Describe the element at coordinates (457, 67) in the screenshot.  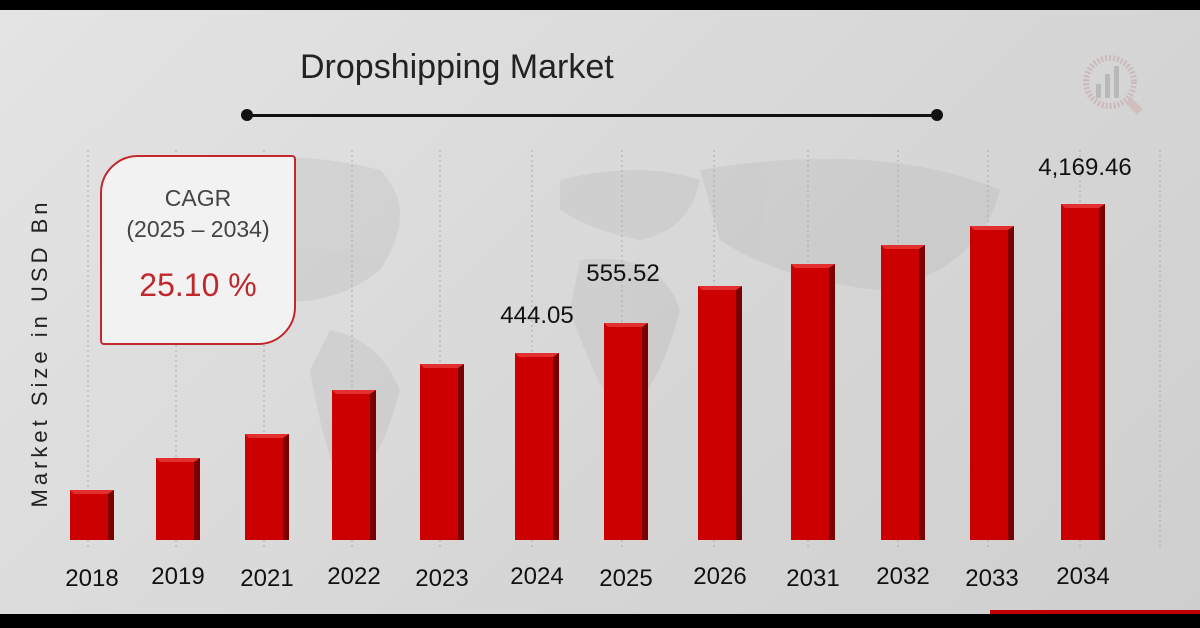
I see `chart-title: Dropshipping Market` at that location.